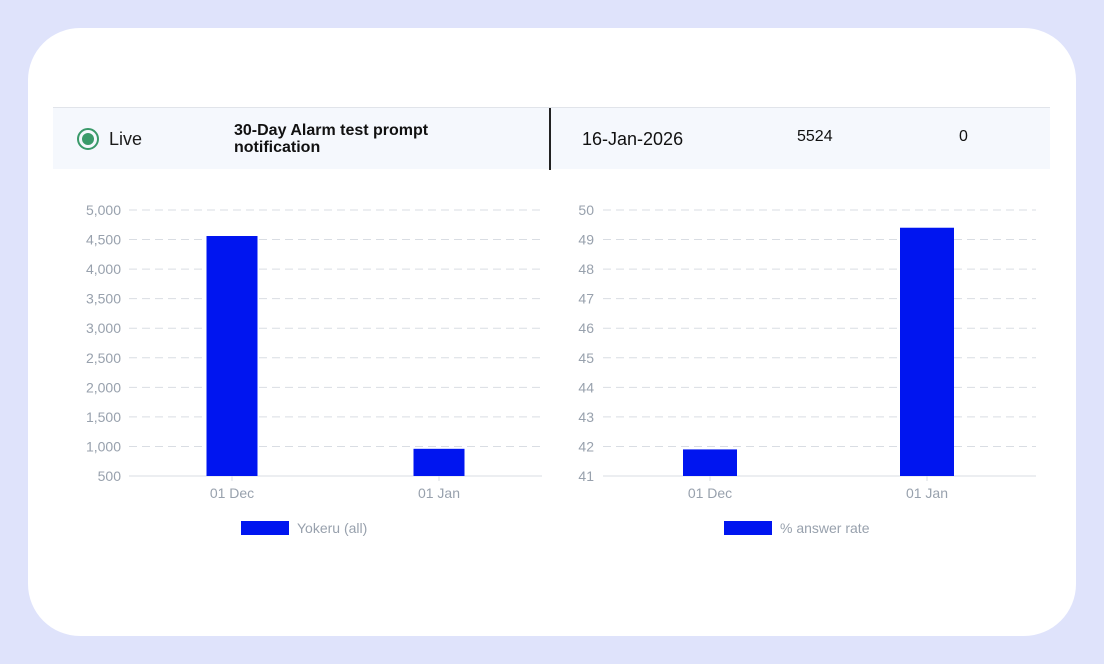 The image size is (1104, 664). What do you see at coordinates (103, 269) in the screenshot?
I see `y-tick-label: 4,000` at bounding box center [103, 269].